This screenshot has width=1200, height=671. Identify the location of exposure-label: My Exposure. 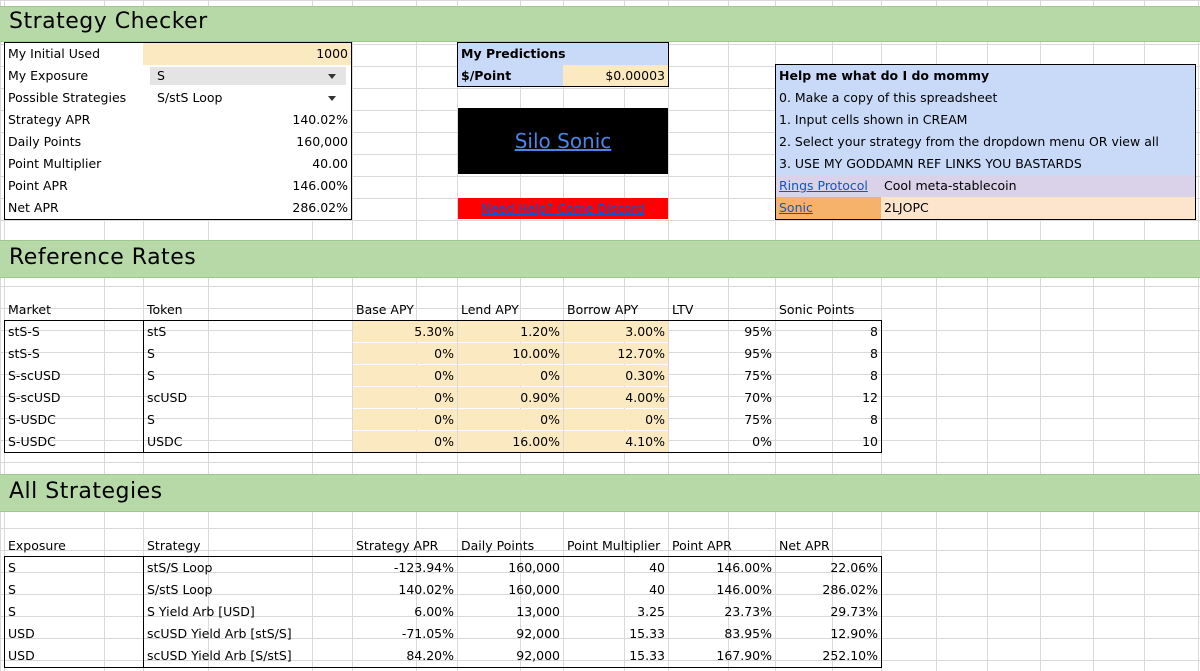
(48, 75).